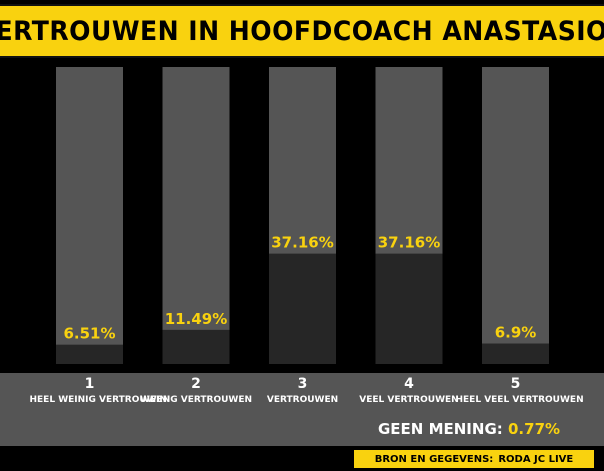  I want to click on category-label: 2 WEINIG VERTROUWEN, so click(196, 391).